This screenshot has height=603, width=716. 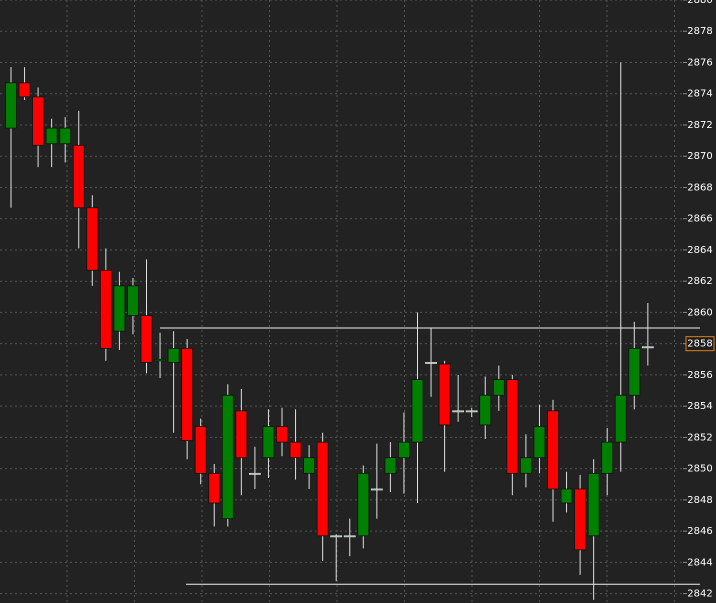 What do you see at coordinates (699, 187) in the screenshot?
I see `y-tick-label: 2868` at bounding box center [699, 187].